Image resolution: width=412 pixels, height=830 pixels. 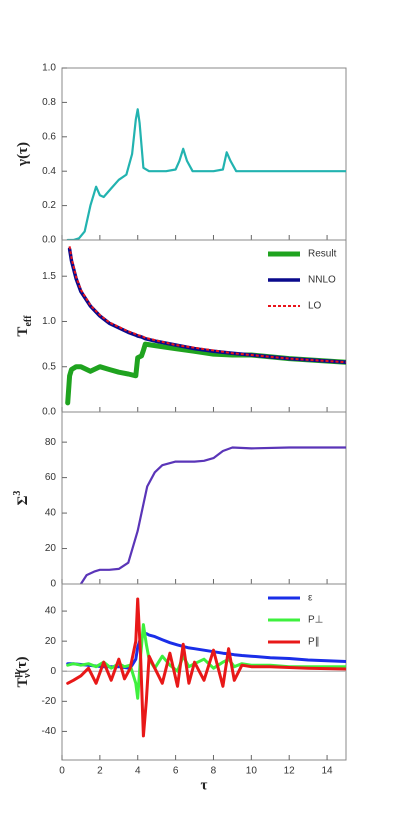 I want to click on y-label-main: Σ, so click(x=23, y=500).